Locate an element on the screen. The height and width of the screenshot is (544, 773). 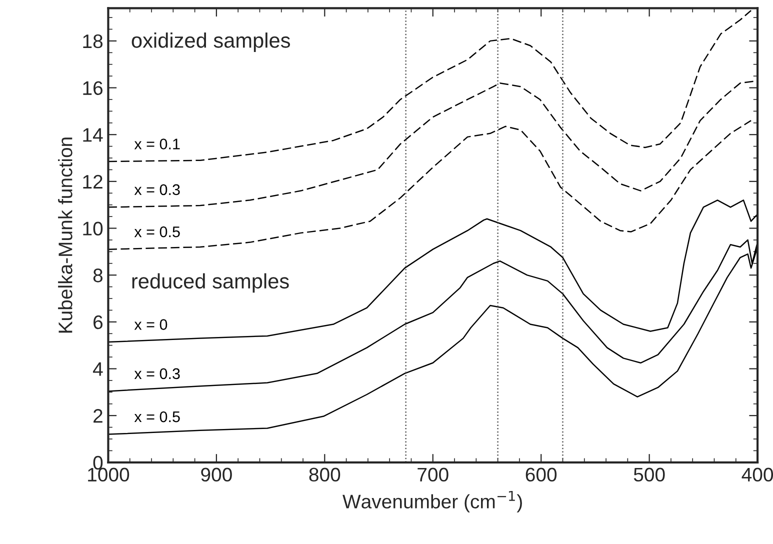
series-label: x = 0.1 is located at coordinates (157, 144).